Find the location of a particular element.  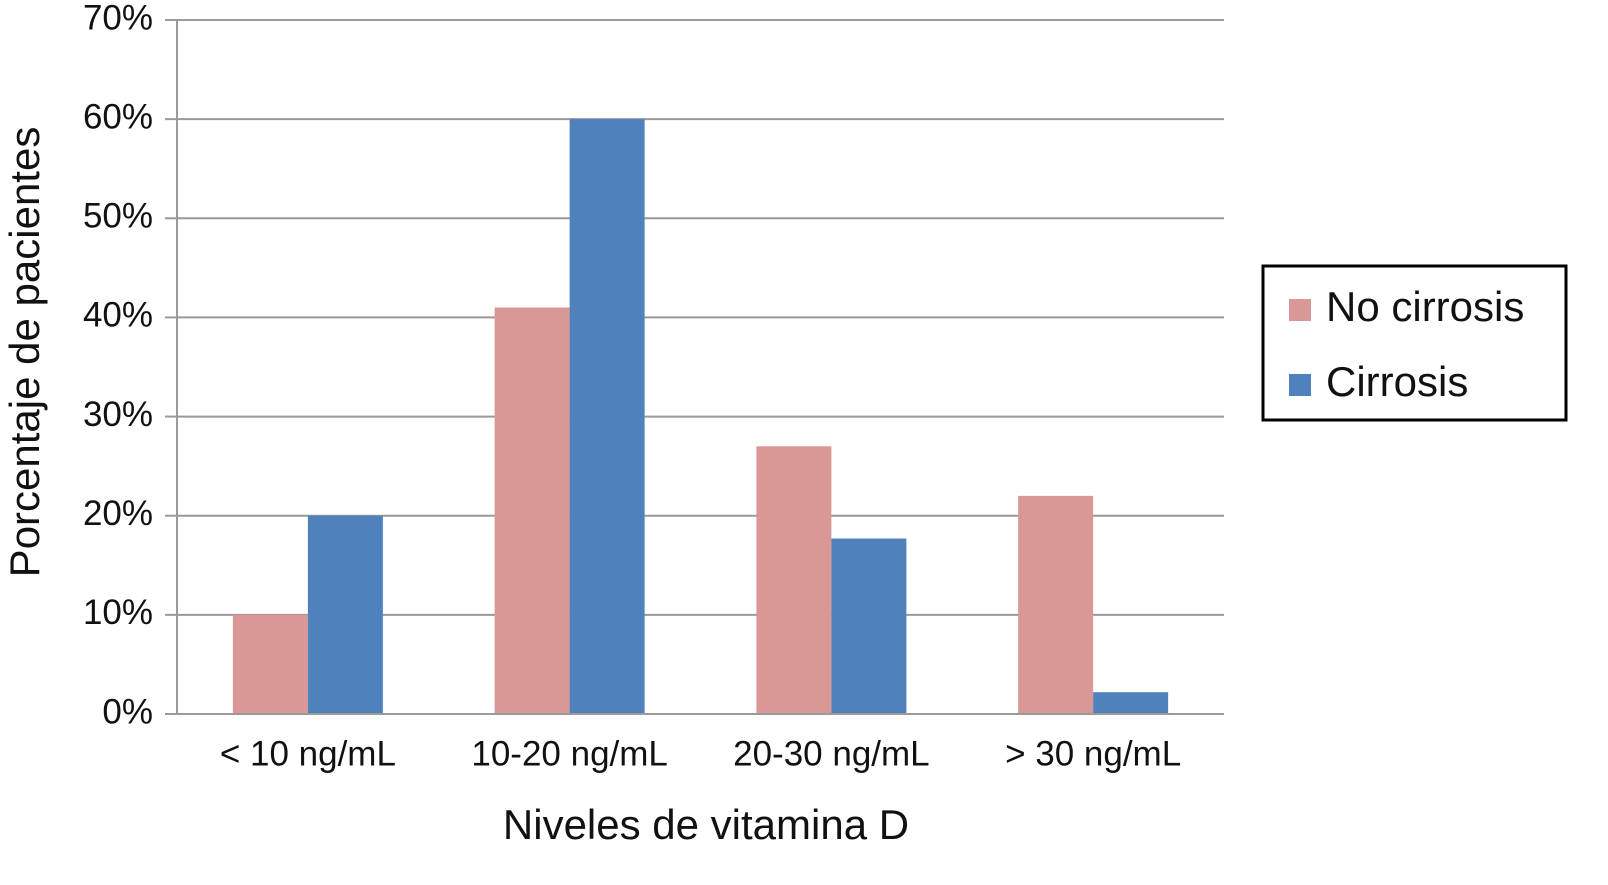

x-axis-title: Niveles de vitamina D is located at coordinates (706, 824).